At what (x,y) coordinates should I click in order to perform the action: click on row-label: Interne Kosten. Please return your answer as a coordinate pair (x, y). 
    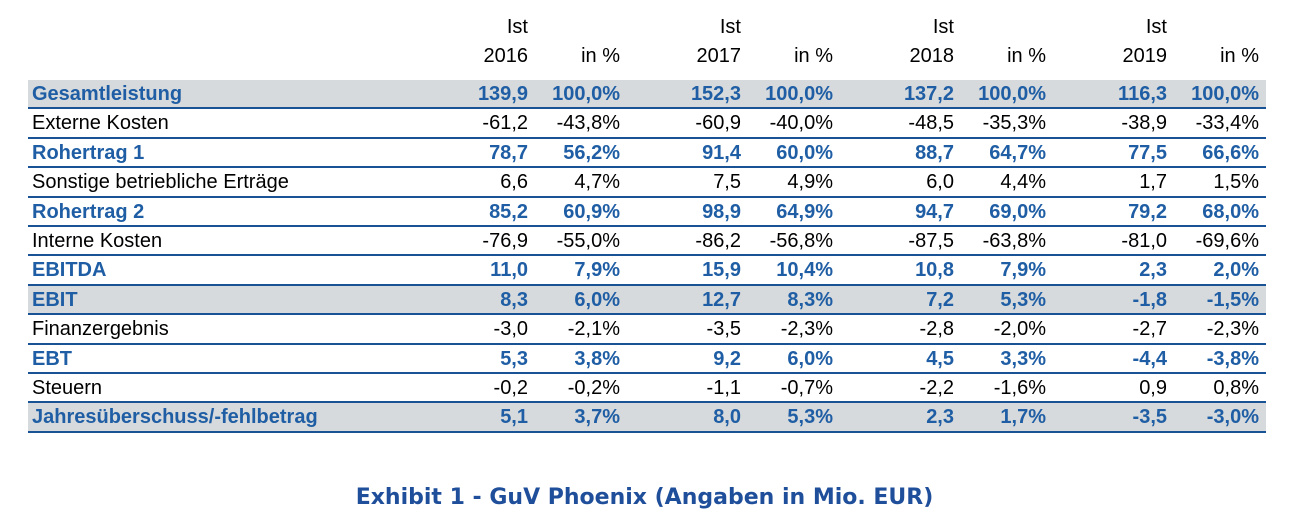
    Looking at the image, I should click on (97, 240).